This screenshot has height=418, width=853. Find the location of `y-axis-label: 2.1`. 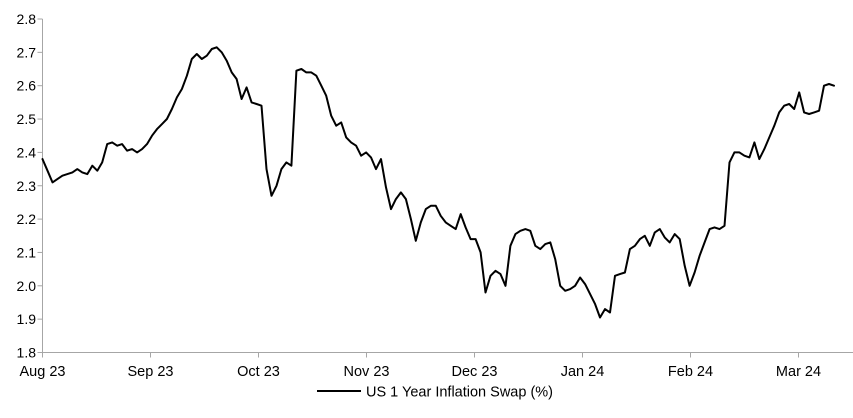

y-axis-label: 2.1 is located at coordinates (27, 252).